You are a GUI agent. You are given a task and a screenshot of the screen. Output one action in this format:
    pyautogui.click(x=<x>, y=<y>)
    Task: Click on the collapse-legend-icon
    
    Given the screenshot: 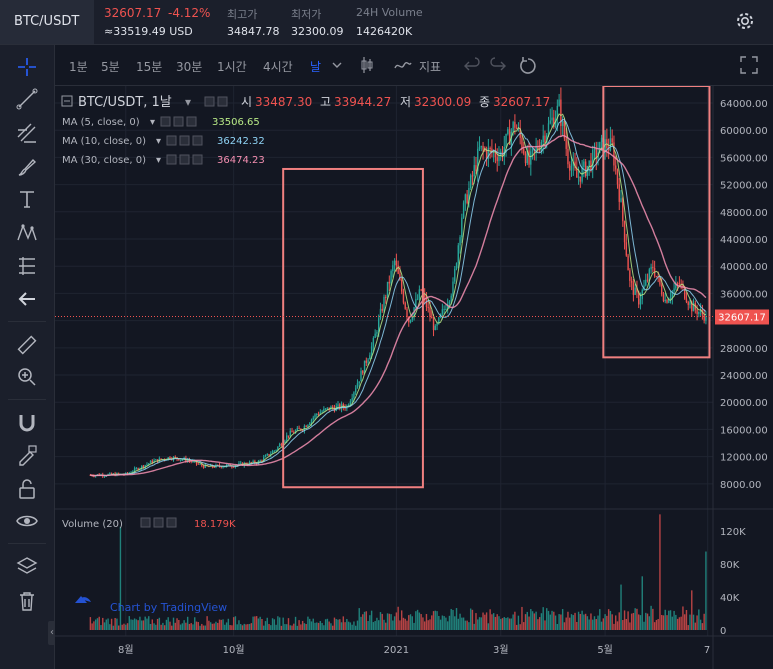 What is the action you would take?
    pyautogui.click(x=67, y=101)
    